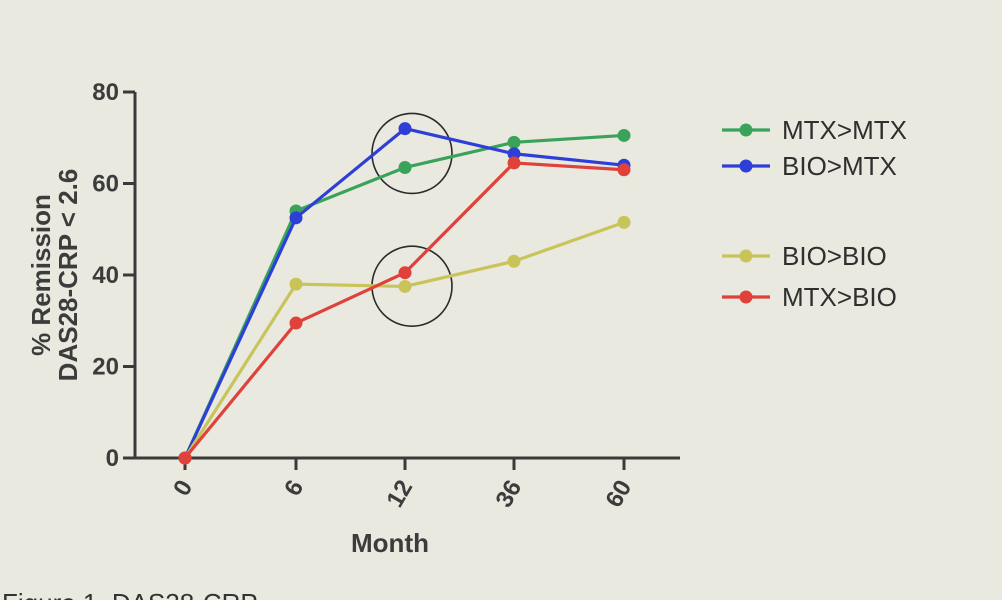 This screenshot has height=600, width=1002. Describe the element at coordinates (183, 488) in the screenshot. I see `x-tick-label: 0` at that location.